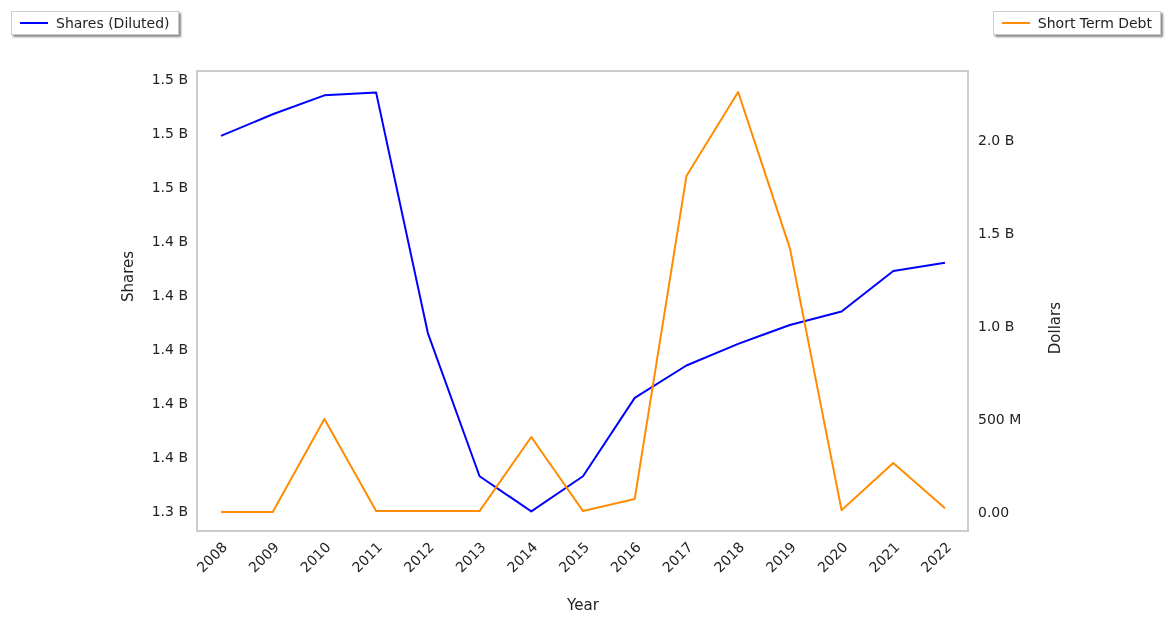 This screenshot has height=618, width=1169. Describe the element at coordinates (113, 23) in the screenshot. I see `legend-label: Shares (Diluted)` at that location.